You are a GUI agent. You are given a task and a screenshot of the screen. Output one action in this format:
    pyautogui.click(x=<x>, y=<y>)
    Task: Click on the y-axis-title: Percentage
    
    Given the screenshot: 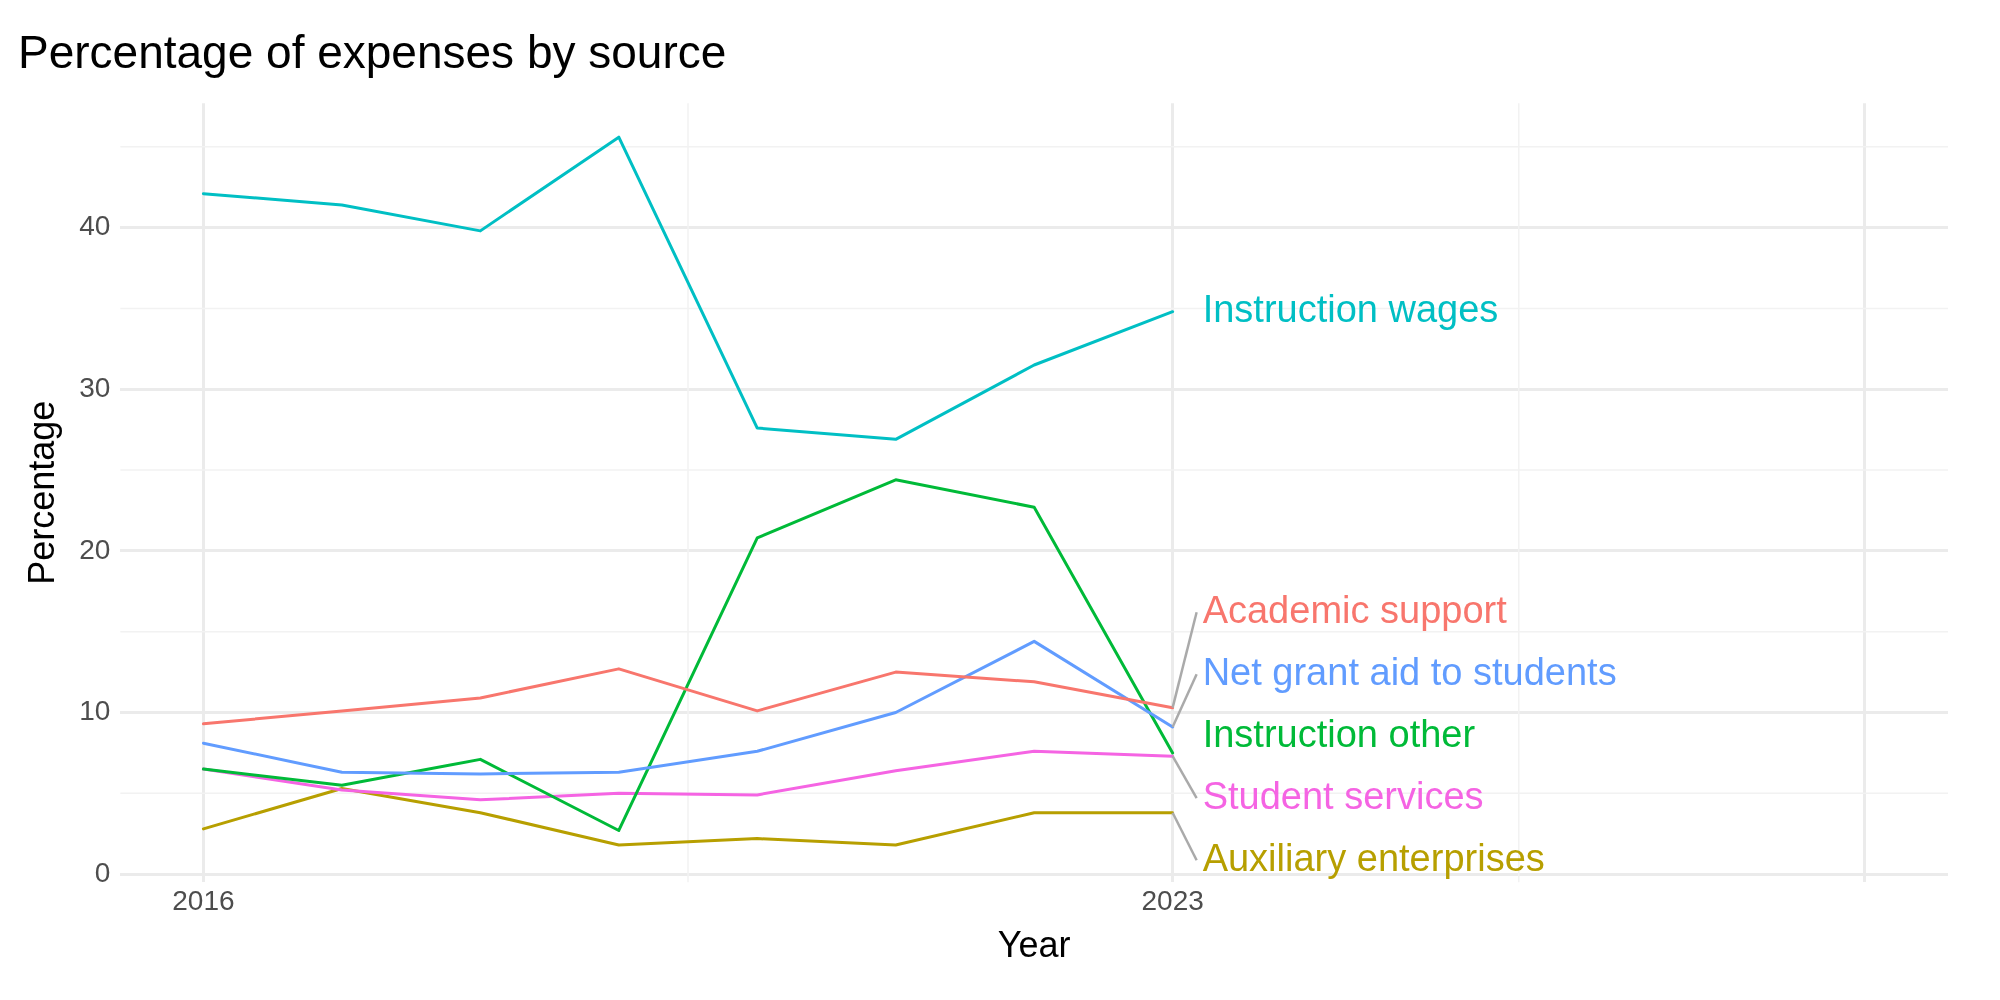 What is the action you would take?
    pyautogui.click(x=41, y=492)
    